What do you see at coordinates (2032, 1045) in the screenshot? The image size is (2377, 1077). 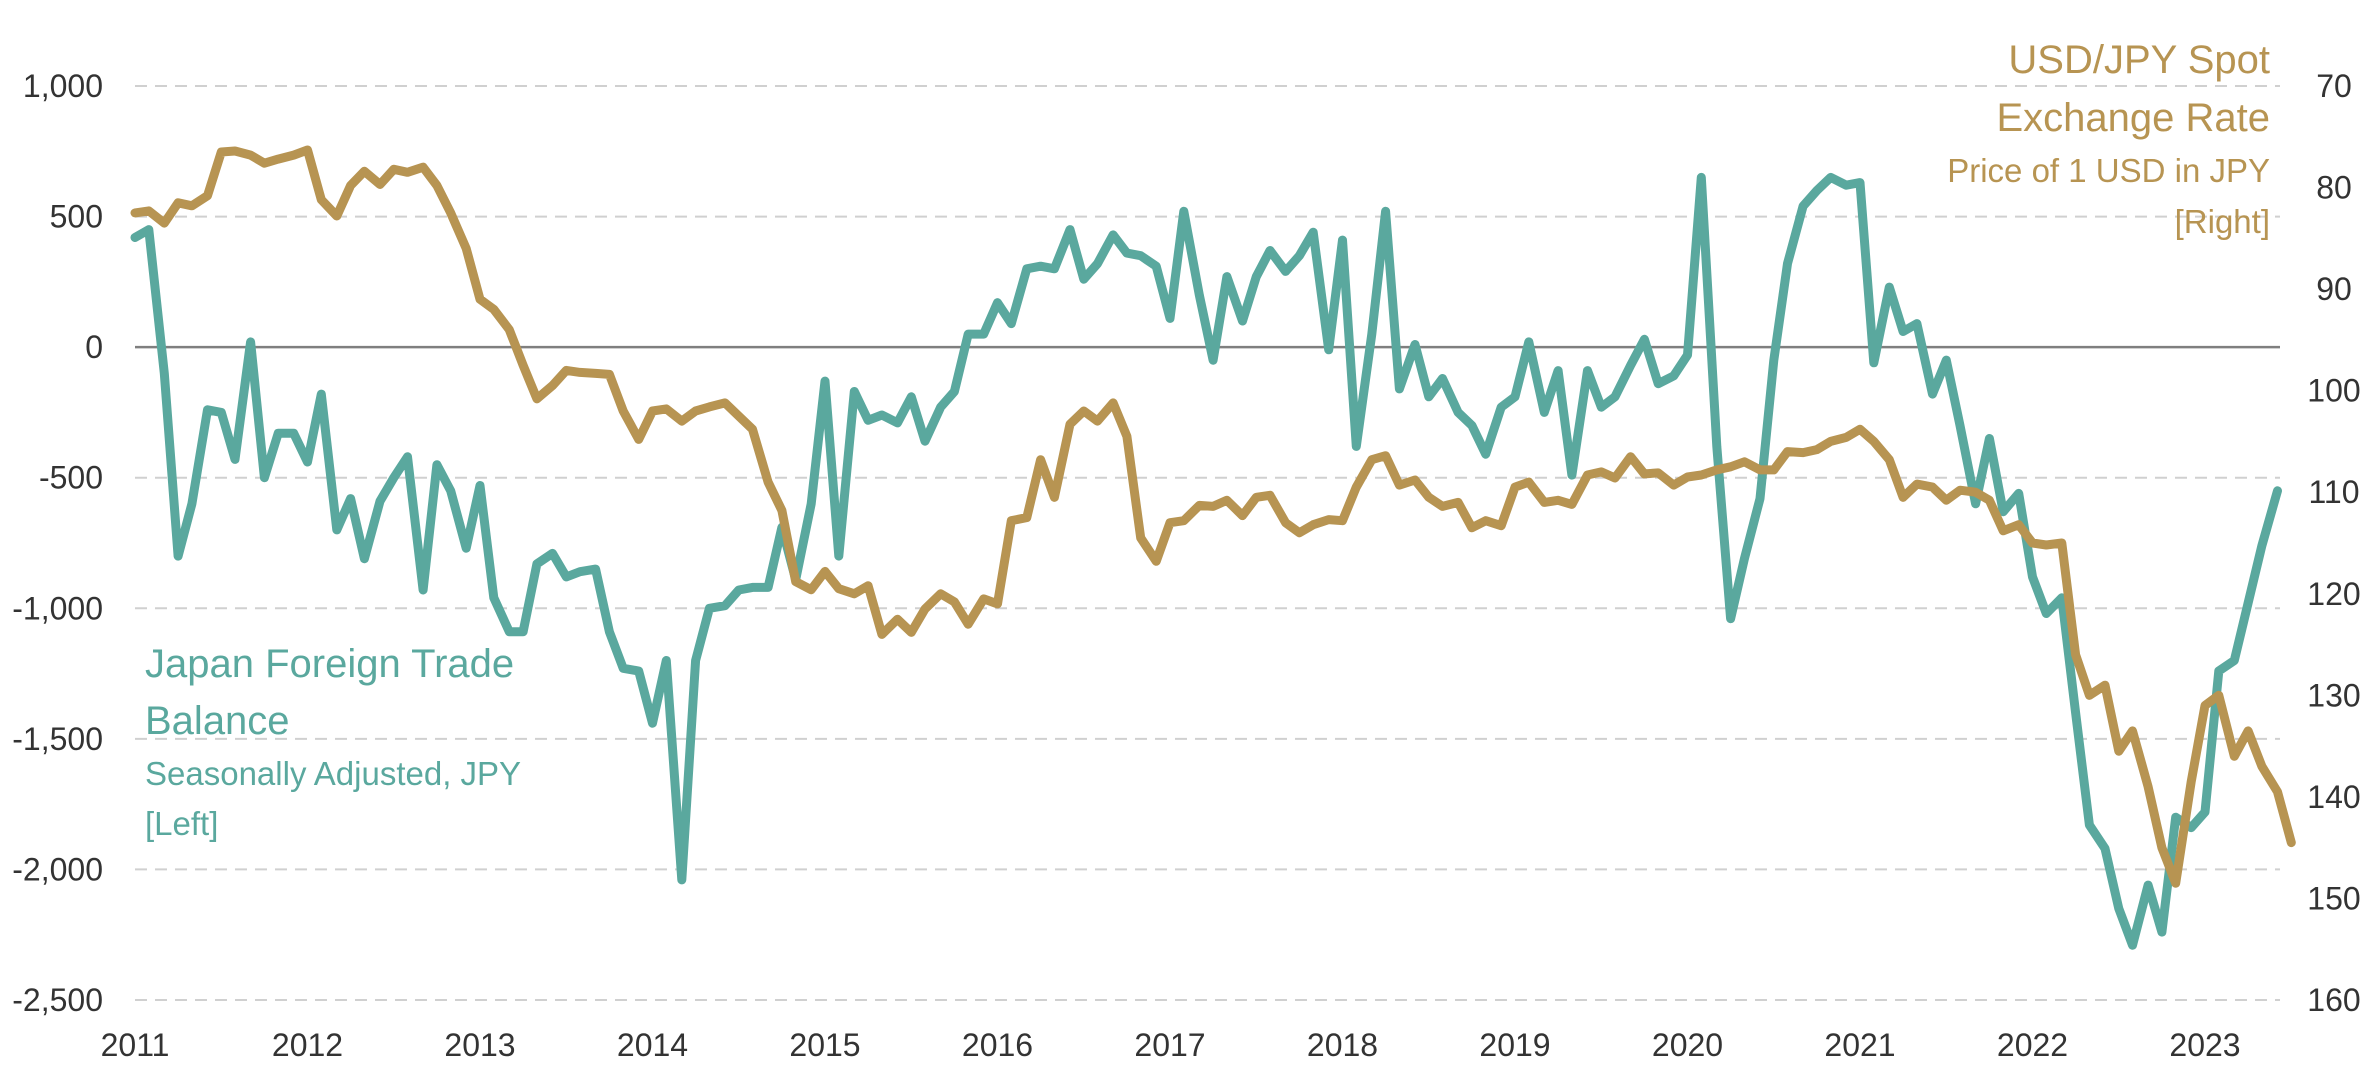 I see `x-axis-tick-label: 2022` at bounding box center [2032, 1045].